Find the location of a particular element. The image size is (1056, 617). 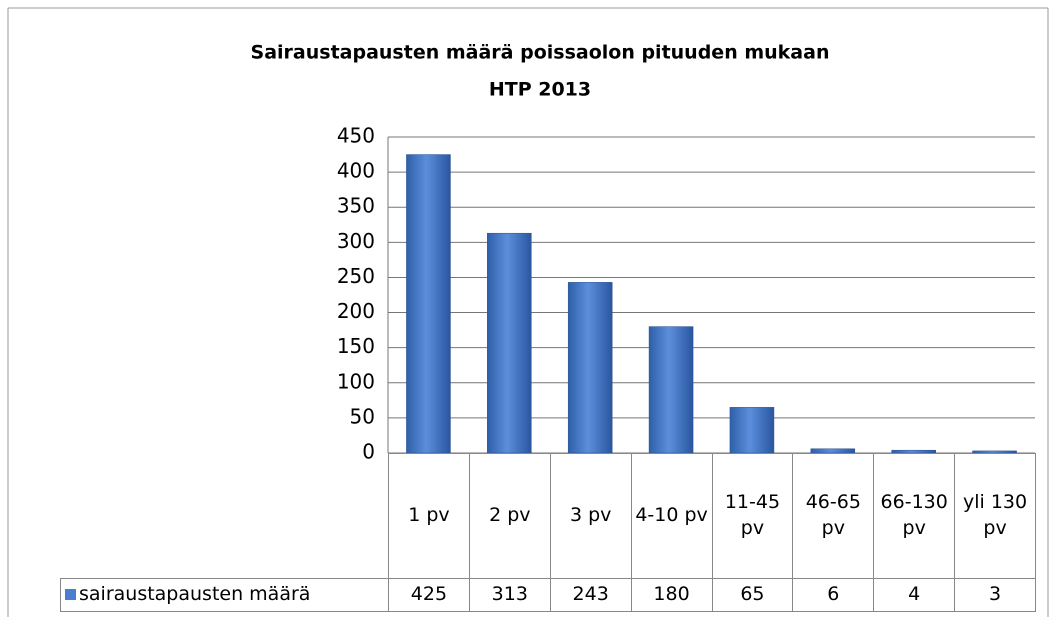

data-label: 4 is located at coordinates (914, 595).